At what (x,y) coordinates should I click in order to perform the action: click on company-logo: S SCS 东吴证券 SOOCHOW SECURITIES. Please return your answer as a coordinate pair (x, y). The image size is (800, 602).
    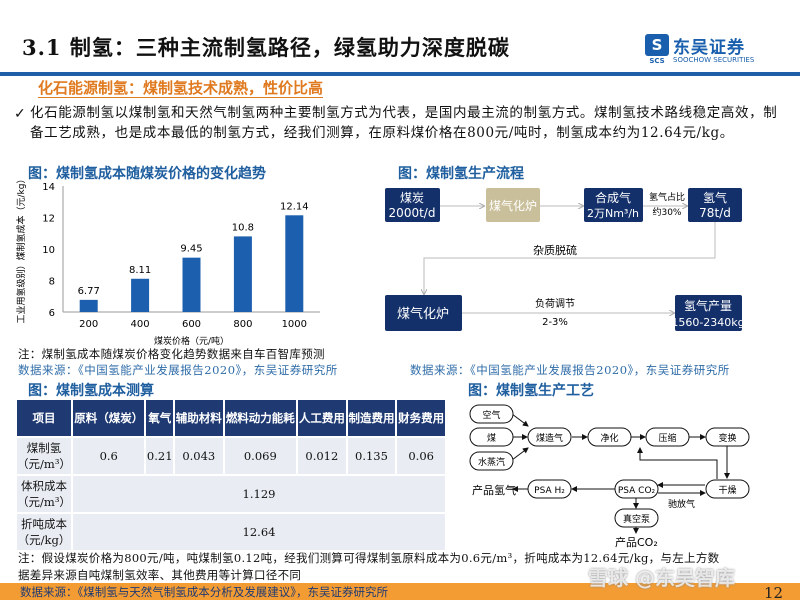
    Looking at the image, I should click on (705, 50).